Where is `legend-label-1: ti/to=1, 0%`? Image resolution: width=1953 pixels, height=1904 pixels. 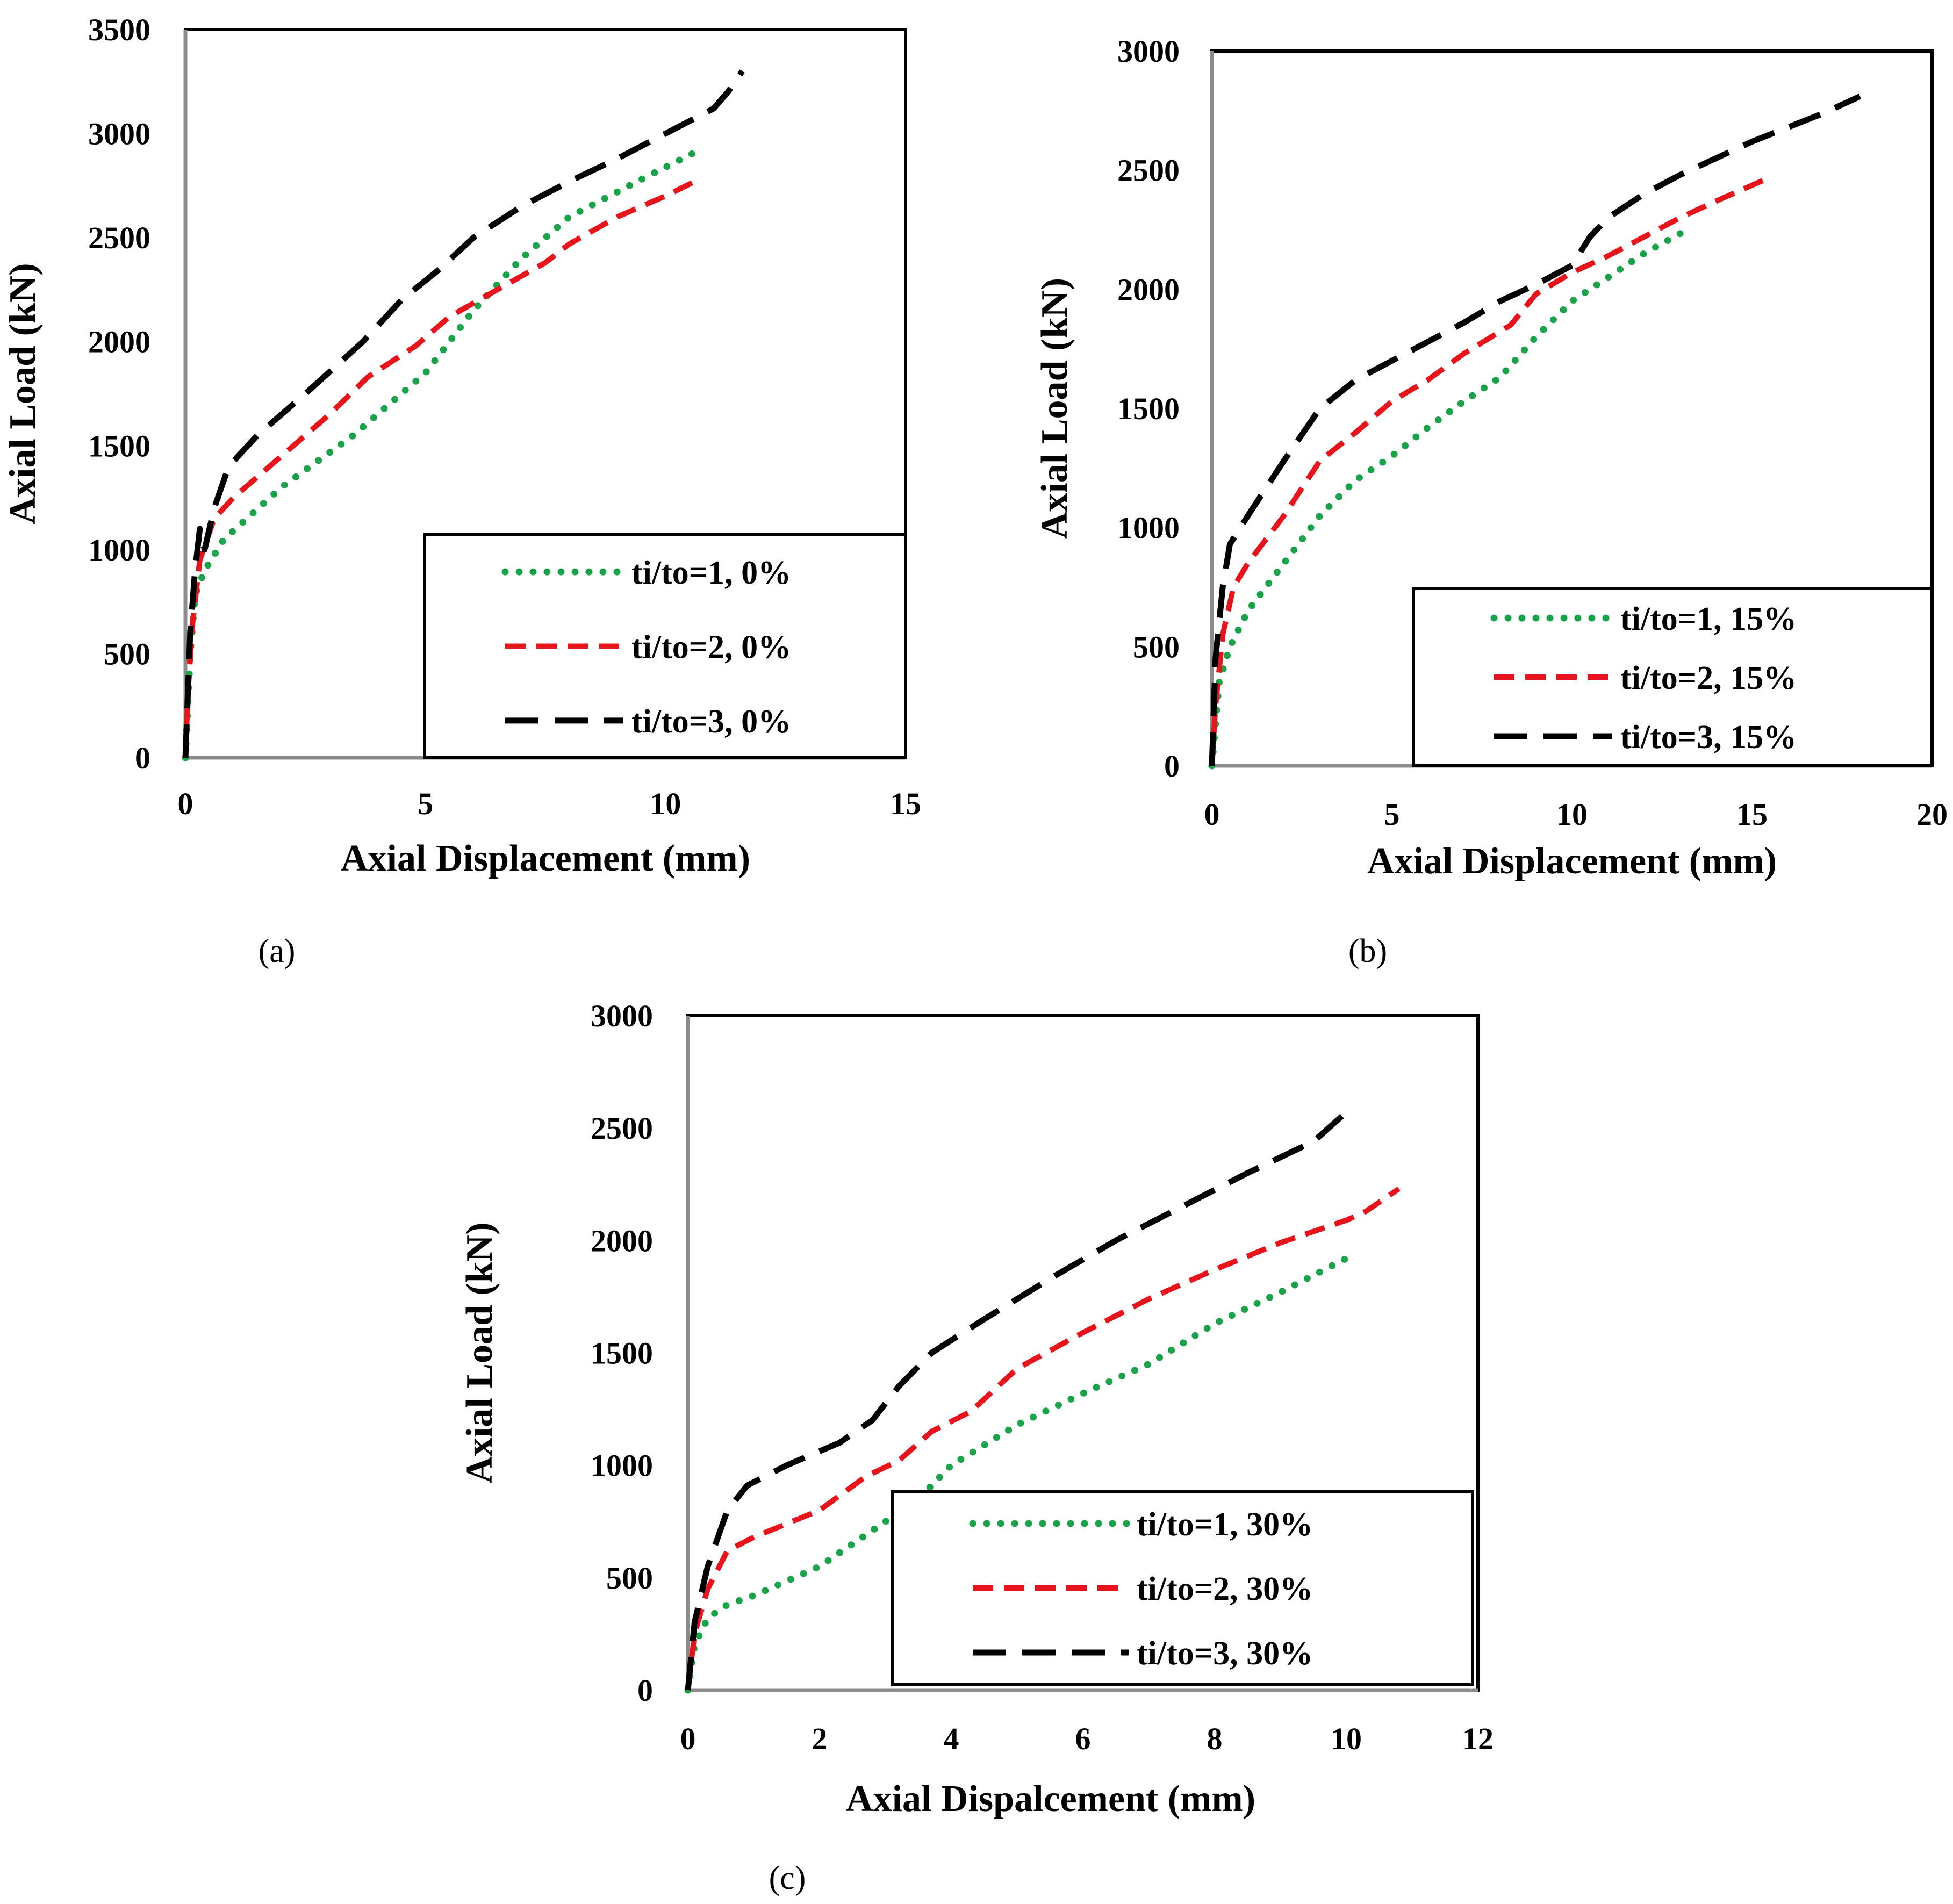 legend-label-1: ti/to=1, 0% is located at coordinates (711, 573).